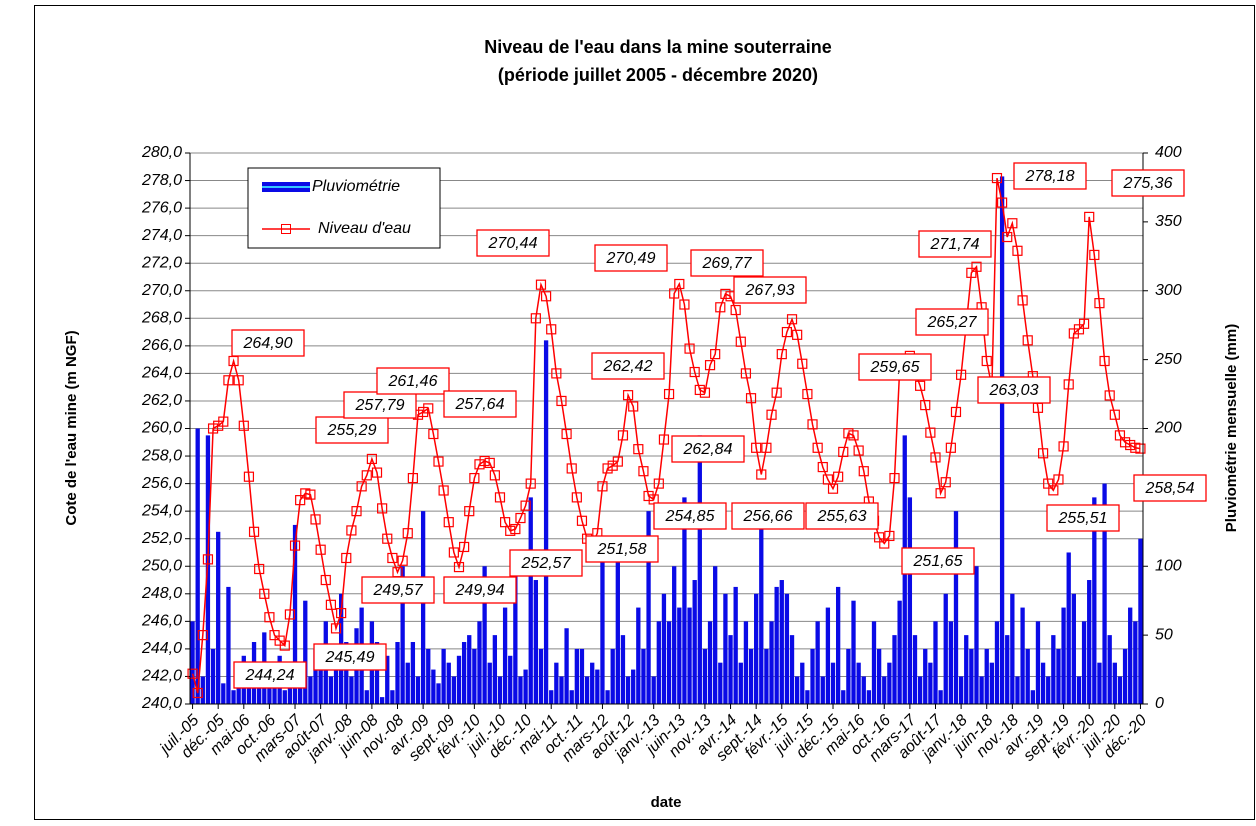  What do you see at coordinates (161, 290) in the screenshot?
I see `y-tick-label: 270,0` at bounding box center [161, 290].